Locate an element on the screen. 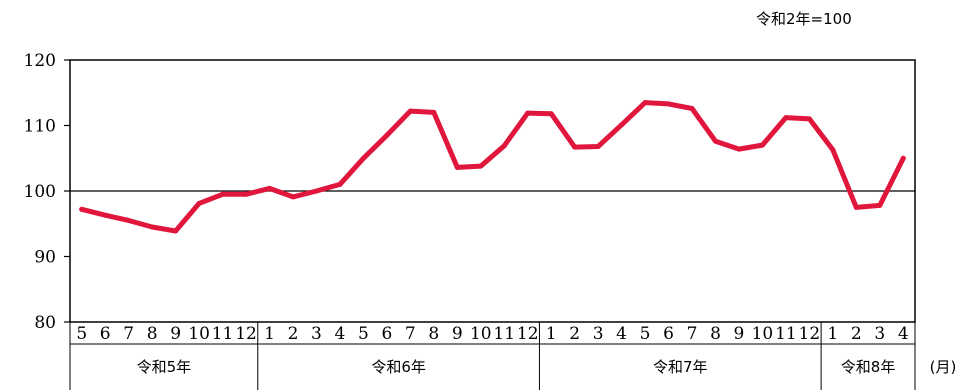  year-label: 令和8年 is located at coordinates (868, 367).